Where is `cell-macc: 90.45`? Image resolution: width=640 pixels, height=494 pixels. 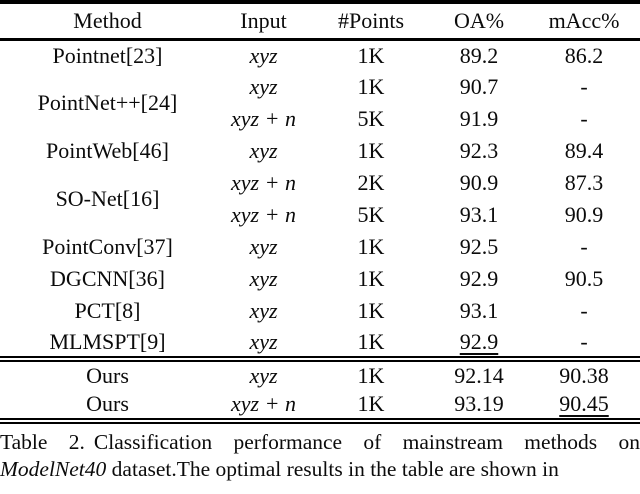 cell-macc: 90.45 is located at coordinates (584, 403).